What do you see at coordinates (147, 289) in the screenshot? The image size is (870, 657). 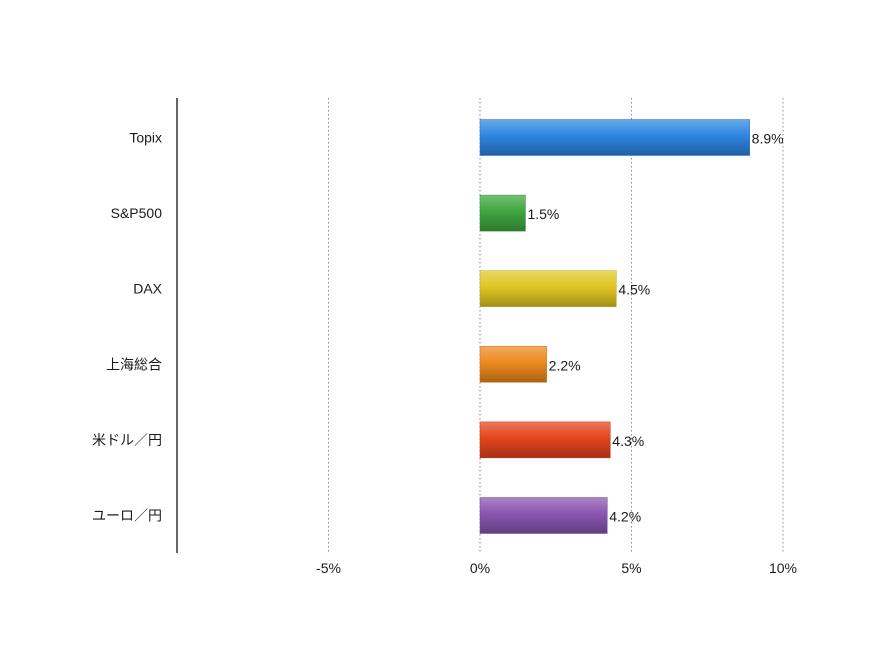 I see `category-label: DAX` at bounding box center [147, 289].